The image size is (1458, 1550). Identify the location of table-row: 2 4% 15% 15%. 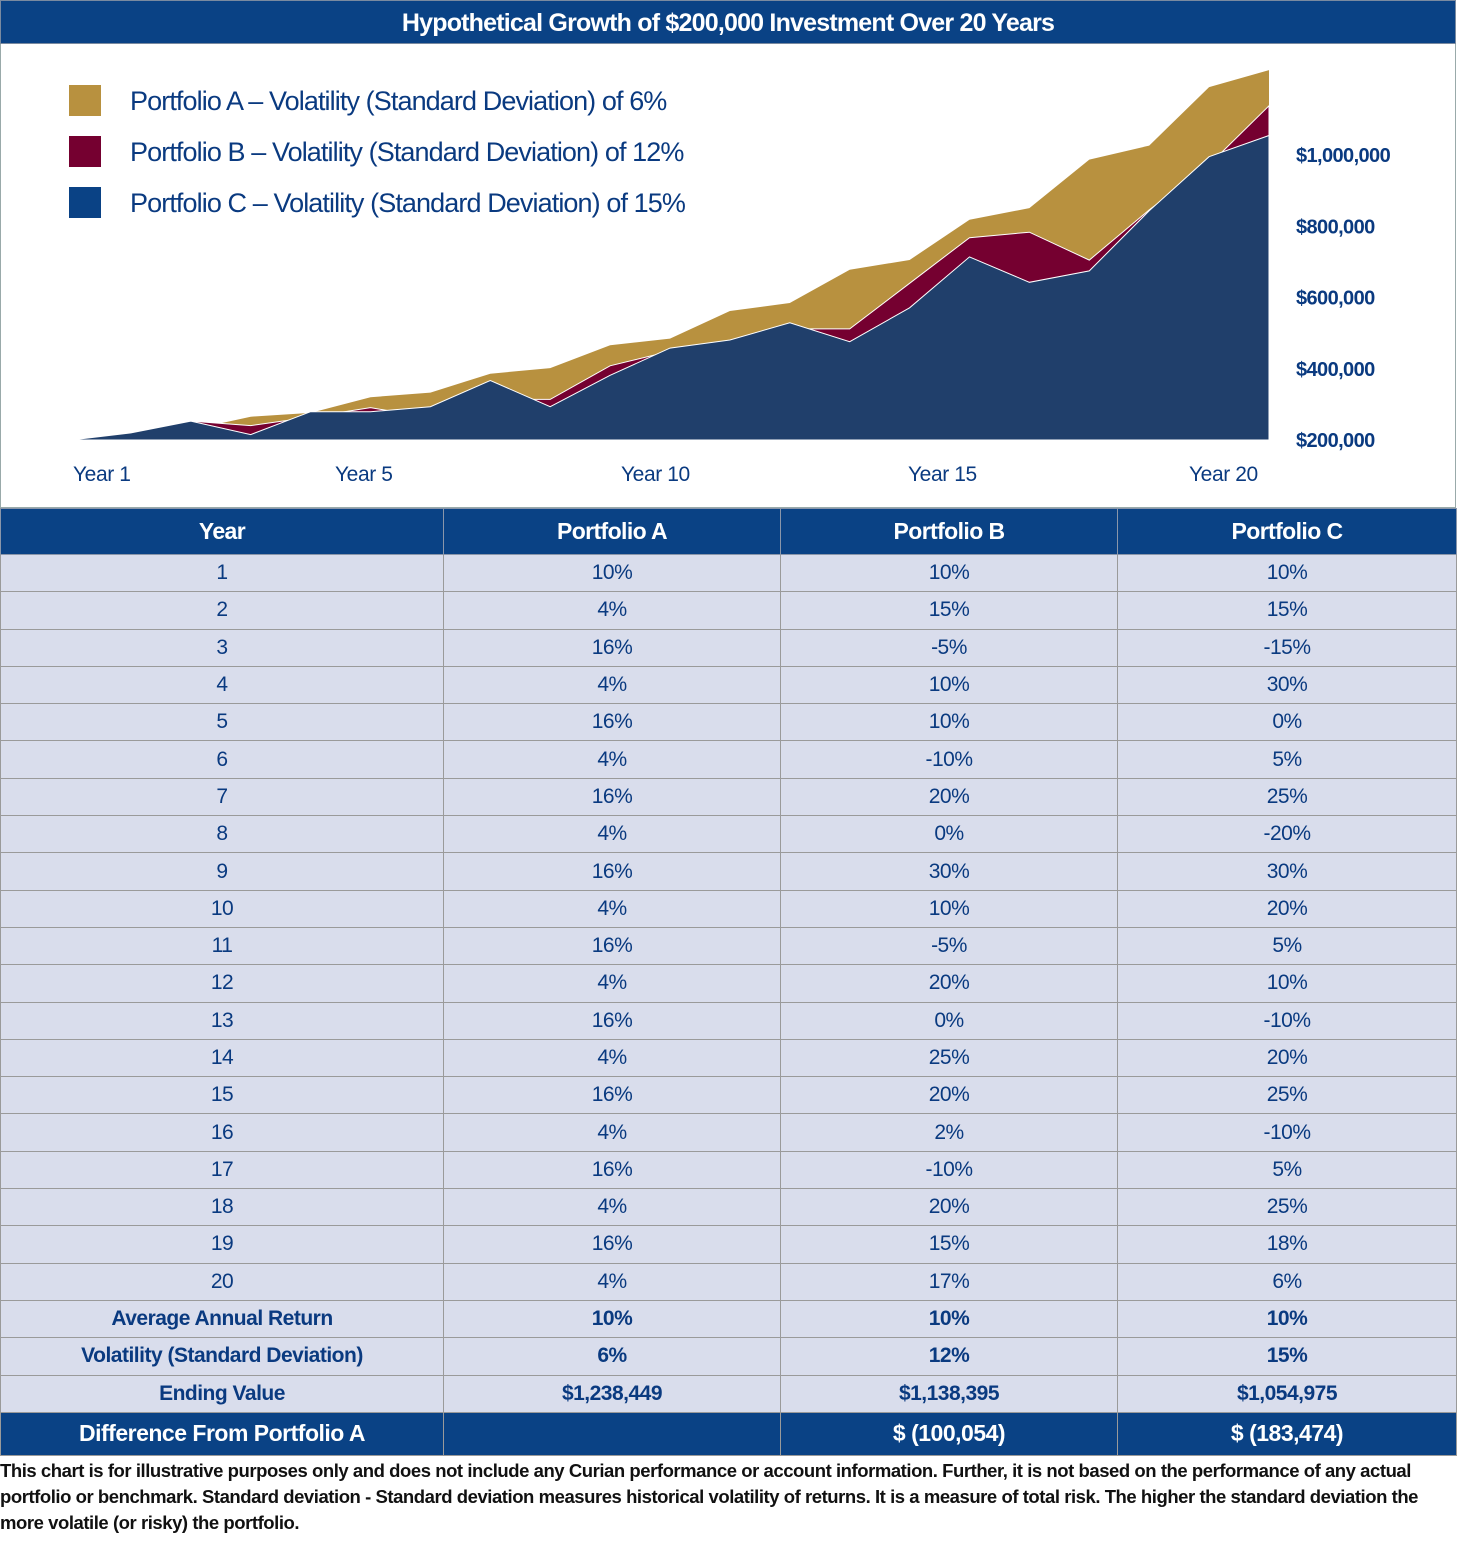
(728, 610).